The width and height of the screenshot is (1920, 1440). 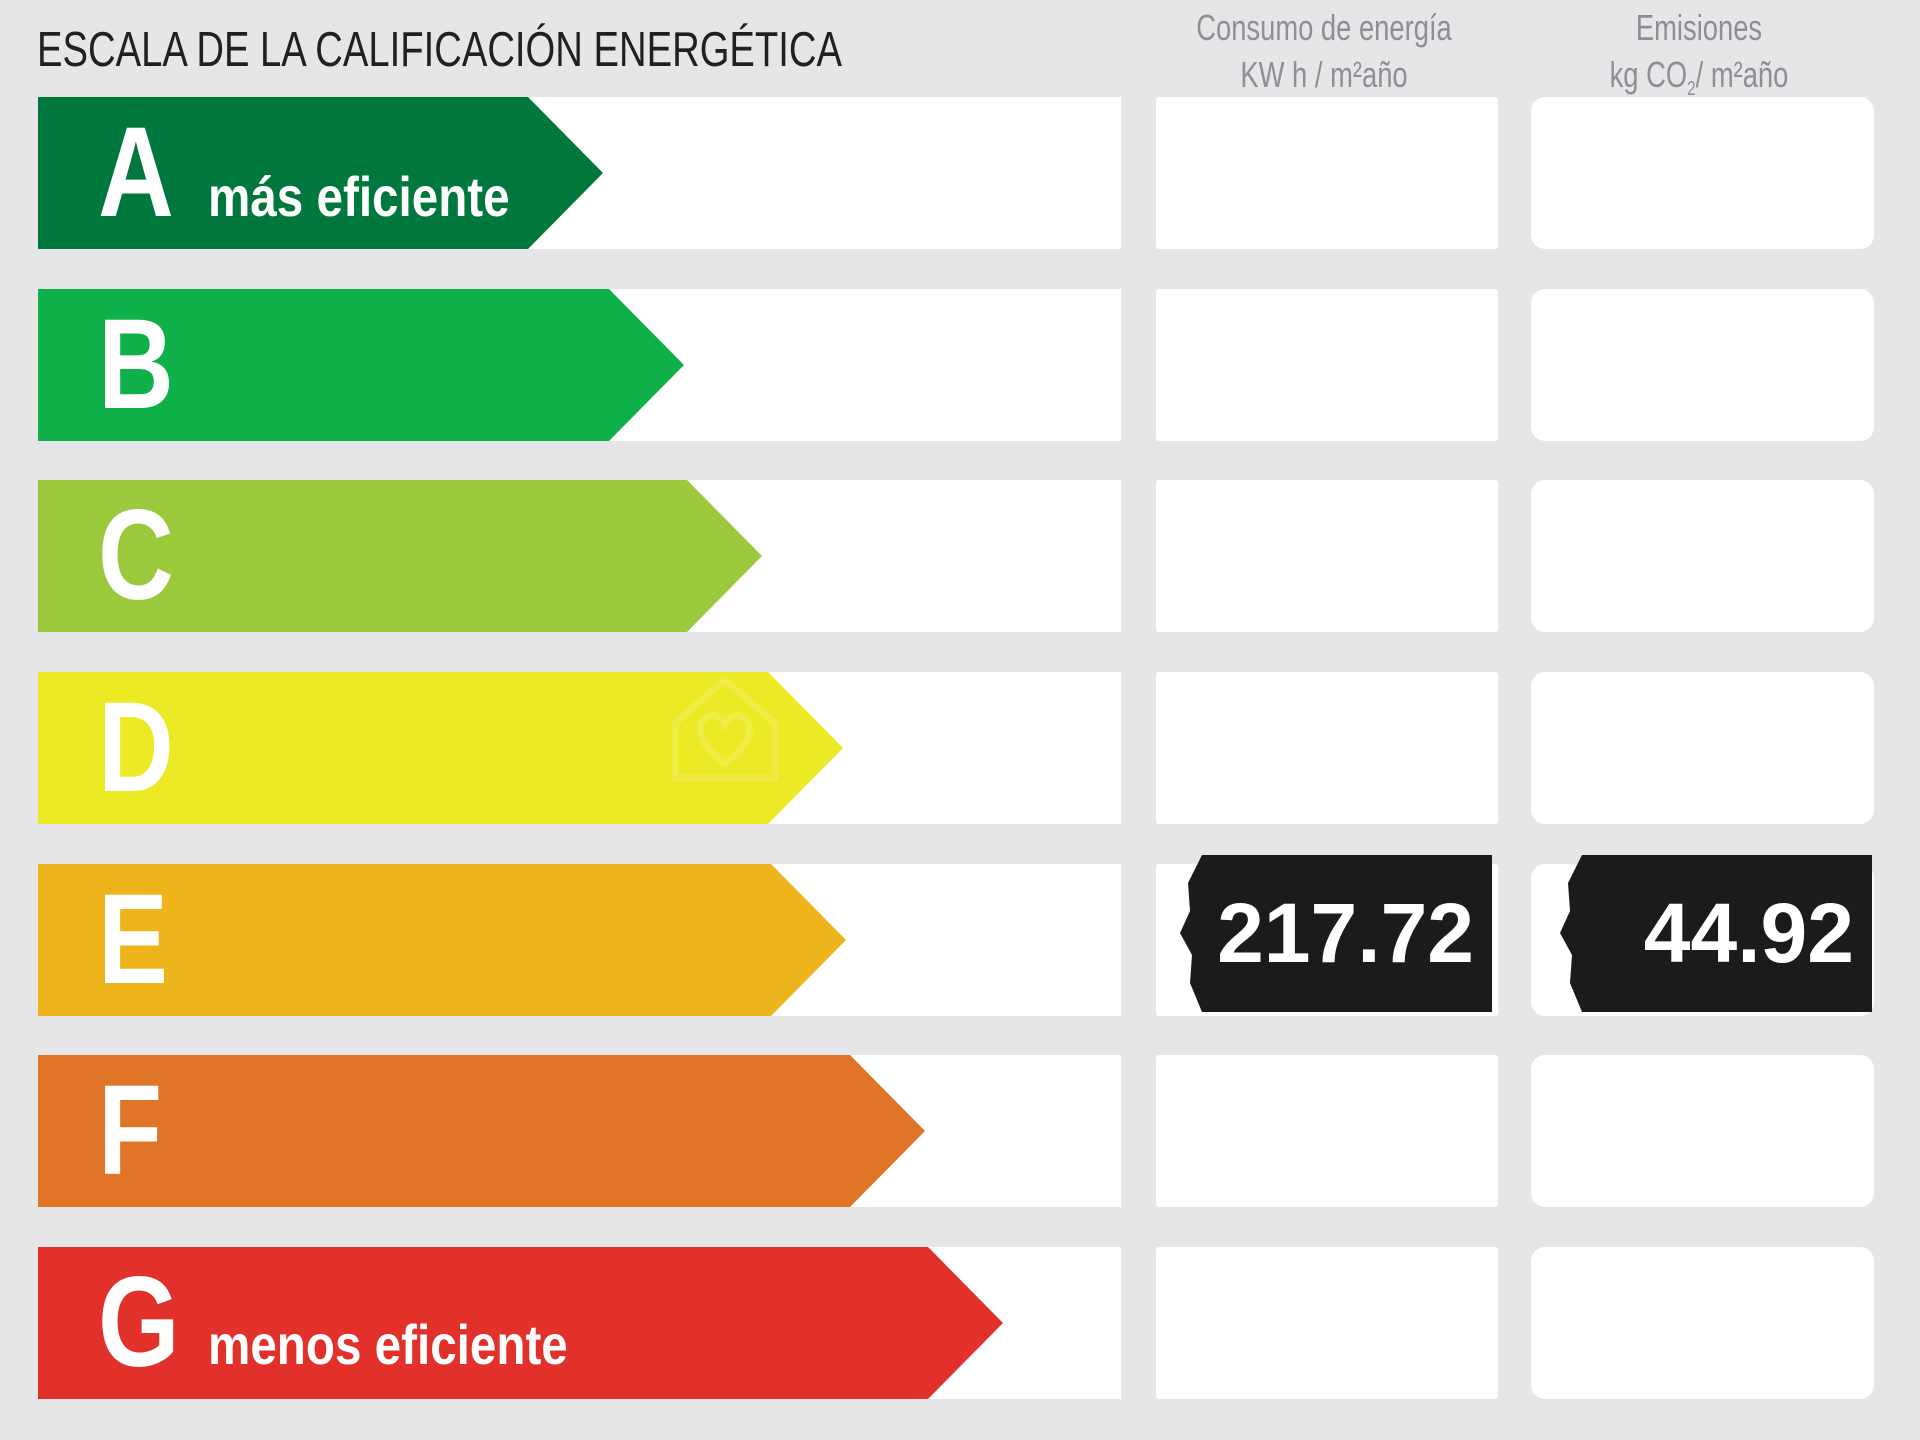 I want to click on rating-row-b: B, so click(x=960, y=365).